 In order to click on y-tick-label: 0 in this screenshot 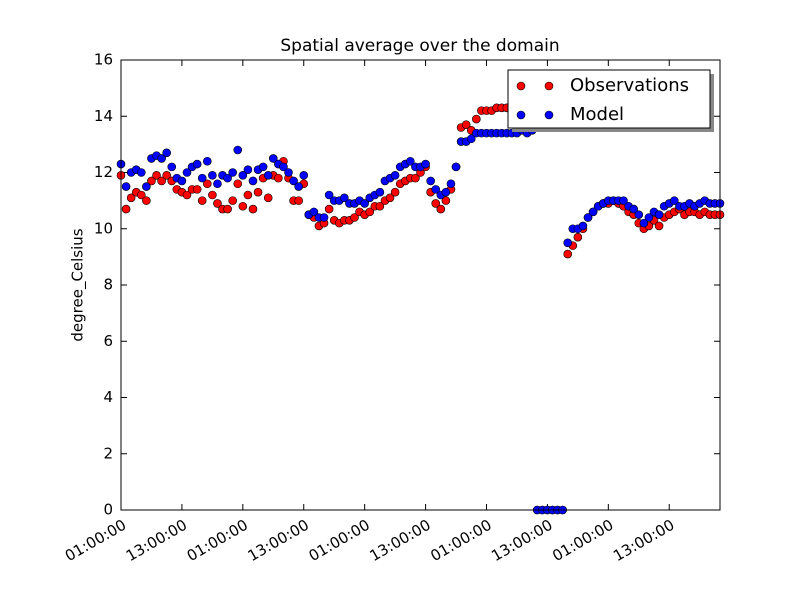, I will do `click(108, 510)`.